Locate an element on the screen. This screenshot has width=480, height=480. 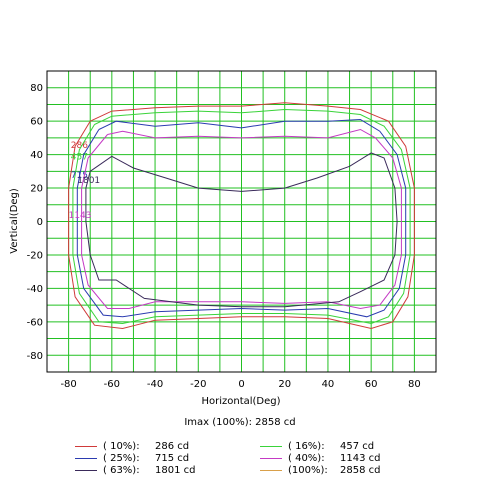
series-label-1: 457 is located at coordinates (79, 158).